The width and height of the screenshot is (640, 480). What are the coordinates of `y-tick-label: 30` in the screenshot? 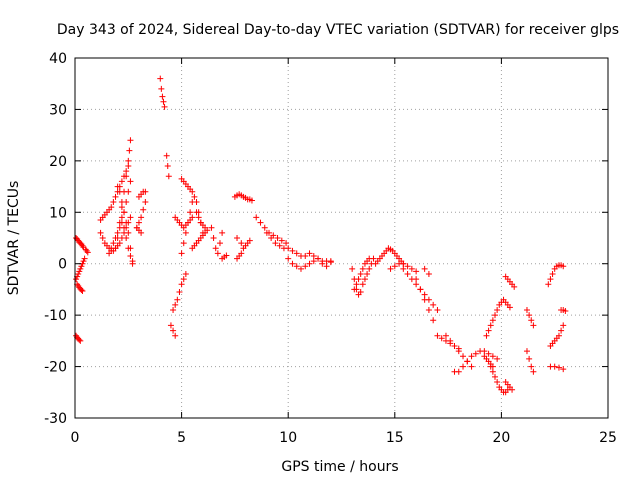 It's located at (58, 110).